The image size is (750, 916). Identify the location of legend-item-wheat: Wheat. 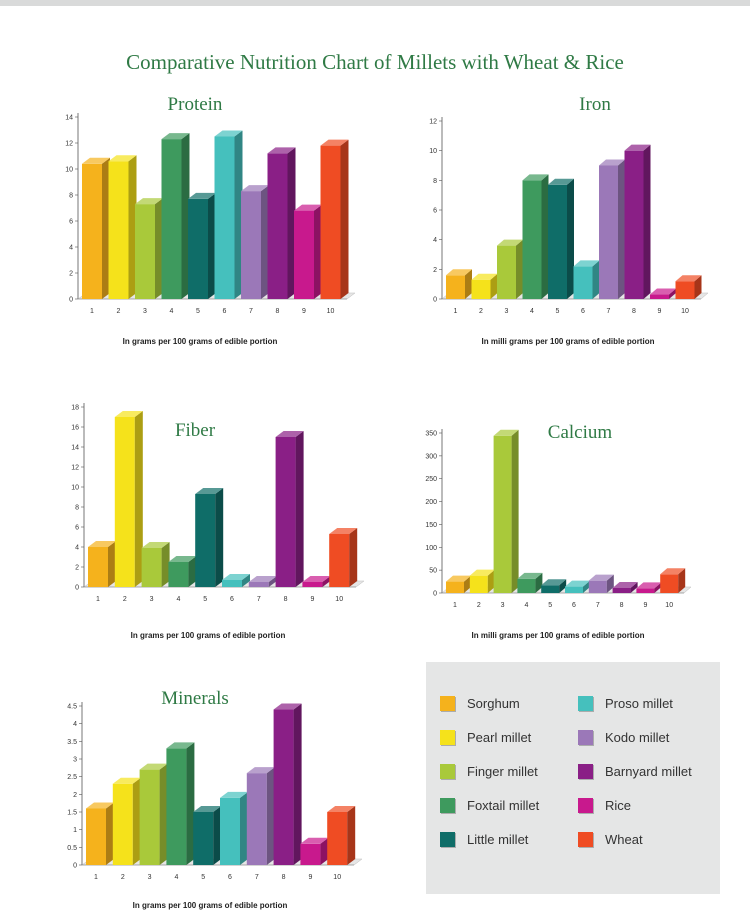
(610, 839).